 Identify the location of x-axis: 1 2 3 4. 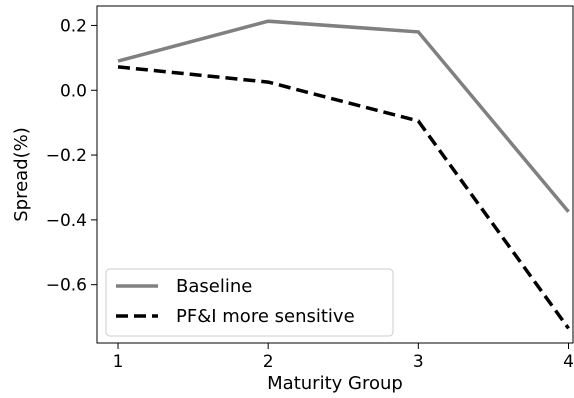
(343, 357).